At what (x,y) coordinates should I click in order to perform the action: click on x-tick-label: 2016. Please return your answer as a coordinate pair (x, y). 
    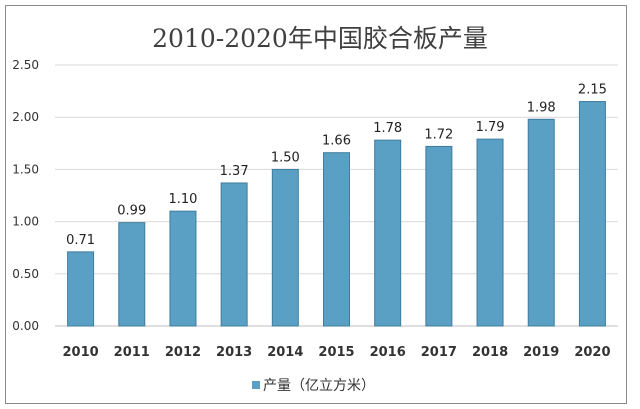
    Looking at the image, I should click on (388, 352).